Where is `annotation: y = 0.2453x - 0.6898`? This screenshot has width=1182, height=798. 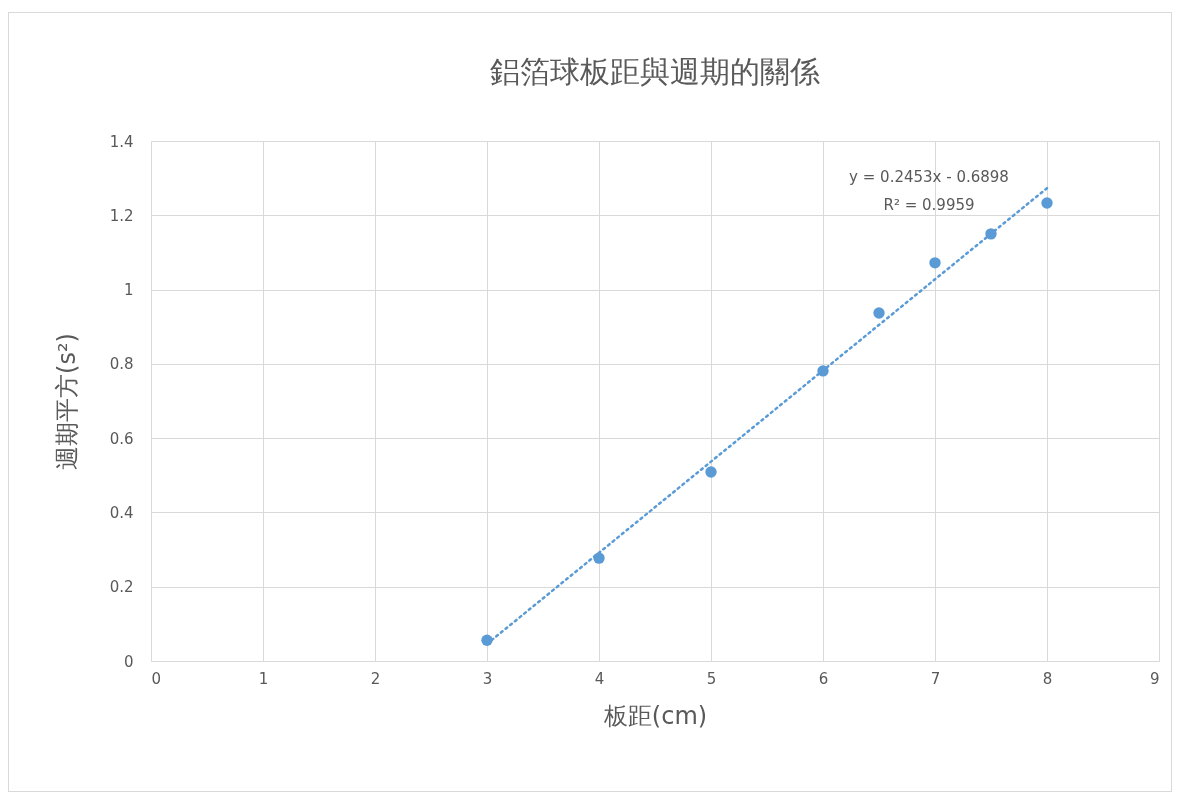
annotation: y = 0.2453x - 0.6898 is located at coordinates (929, 177).